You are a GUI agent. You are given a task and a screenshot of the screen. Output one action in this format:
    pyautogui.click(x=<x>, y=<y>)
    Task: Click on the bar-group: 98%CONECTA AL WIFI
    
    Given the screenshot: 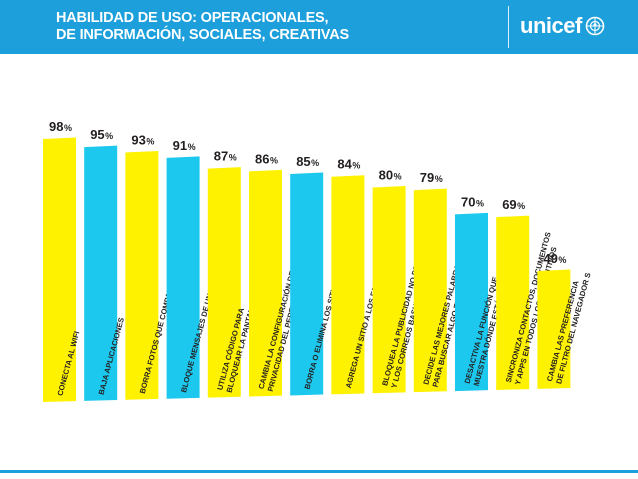 What is the action you would take?
    pyautogui.click(x=62, y=260)
    